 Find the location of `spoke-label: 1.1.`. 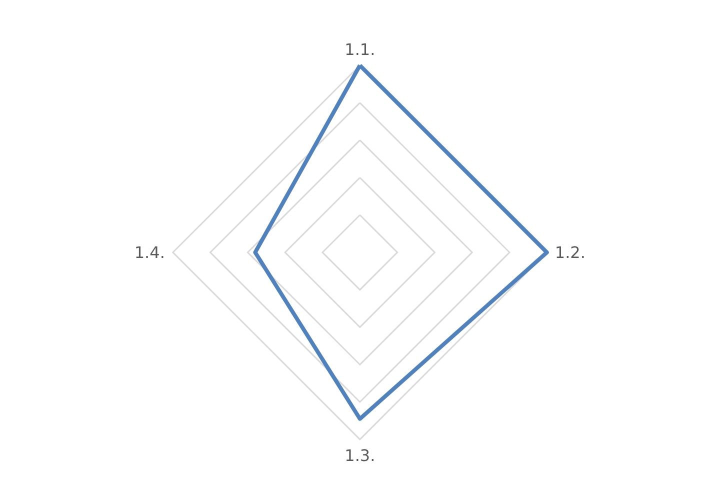

spoke-label: 1.1. is located at coordinates (360, 49).